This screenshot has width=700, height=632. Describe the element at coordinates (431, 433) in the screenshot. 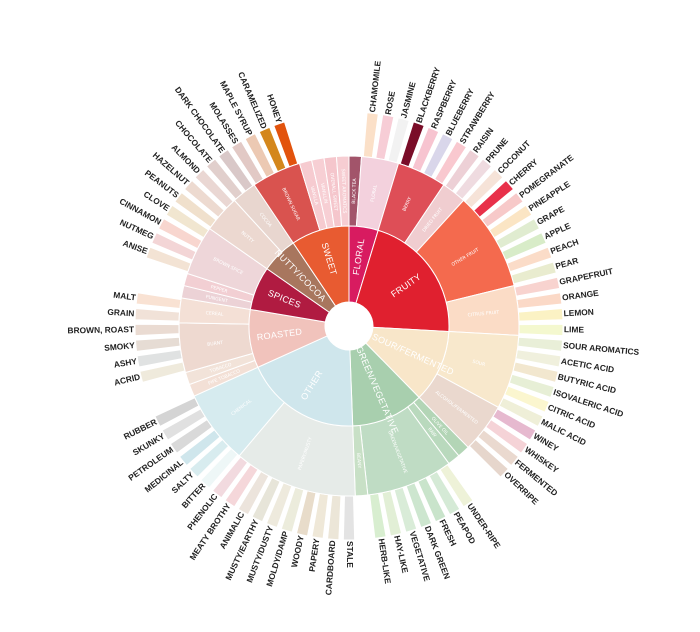

I see `subcategory-label: RAW` at that location.